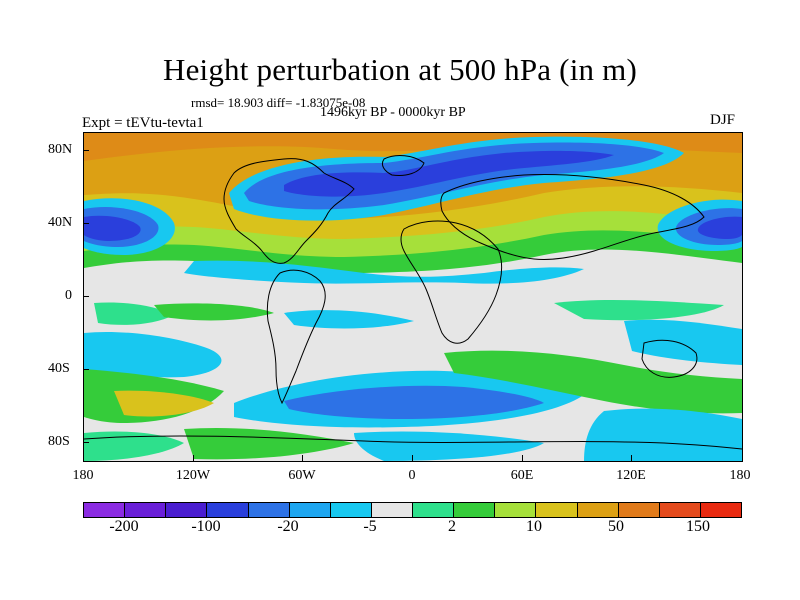 The height and width of the screenshot is (600, 800). I want to click on colorbar-label: 10, so click(534, 526).